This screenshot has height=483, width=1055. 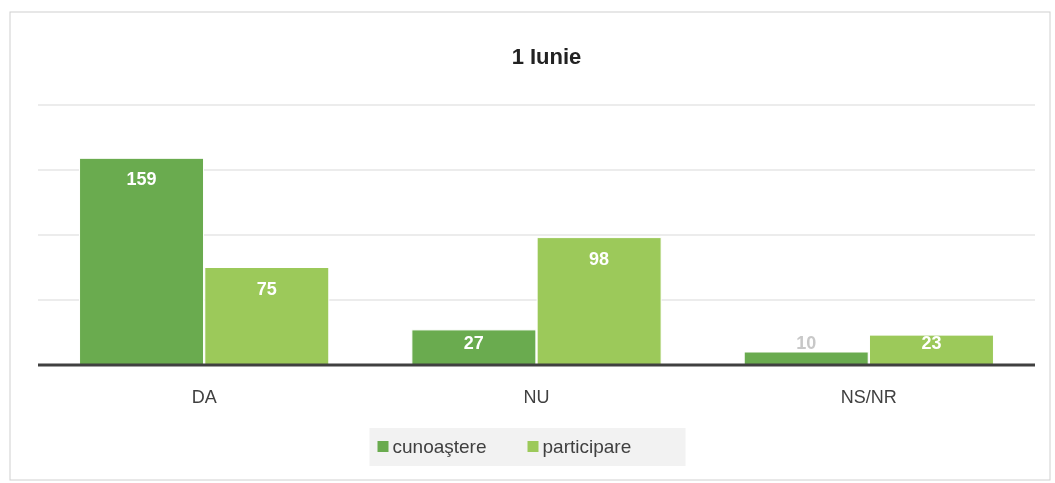 What do you see at coordinates (536, 397) in the screenshot?
I see `x-tick-label: NU` at bounding box center [536, 397].